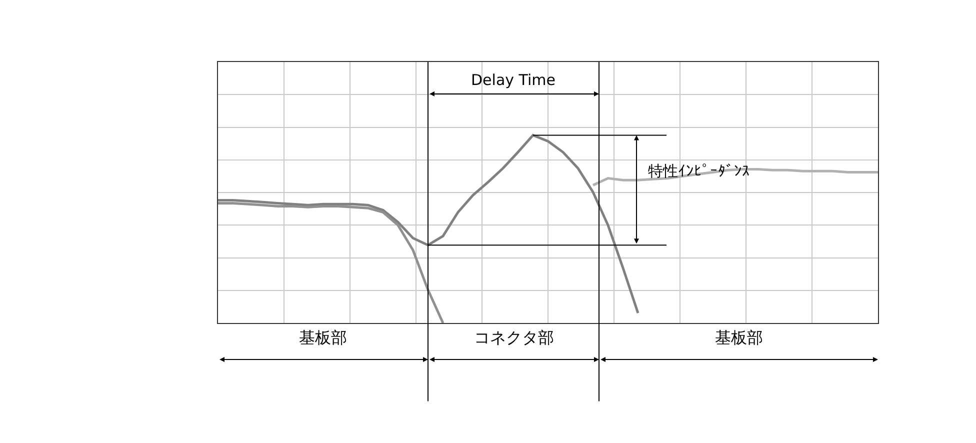 The image size is (976, 443). What do you see at coordinates (699, 171) in the screenshot?
I see `annotation: 特性ｲﾝﾋﾟｰﾀﾞﾝｽ` at bounding box center [699, 171].